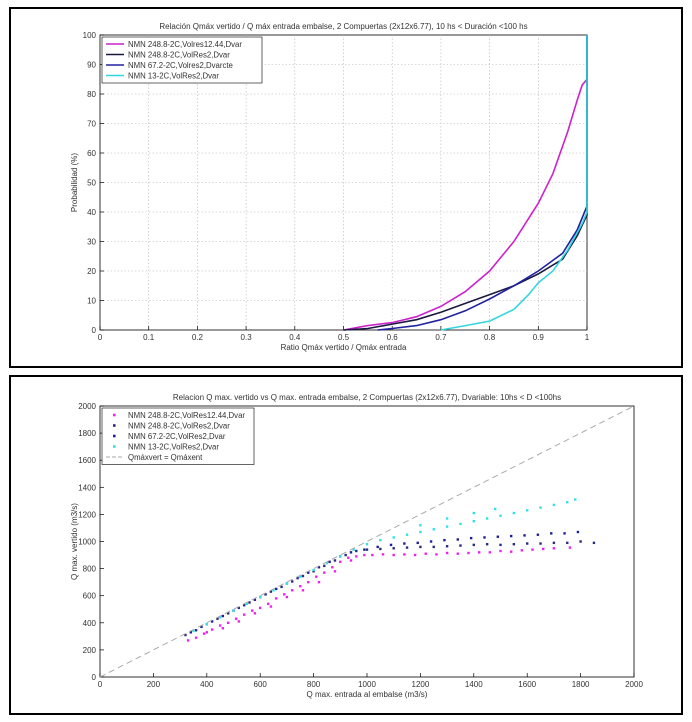  What do you see at coordinates (314, 684) in the screenshot?
I see `x-tick-label: 800` at bounding box center [314, 684].